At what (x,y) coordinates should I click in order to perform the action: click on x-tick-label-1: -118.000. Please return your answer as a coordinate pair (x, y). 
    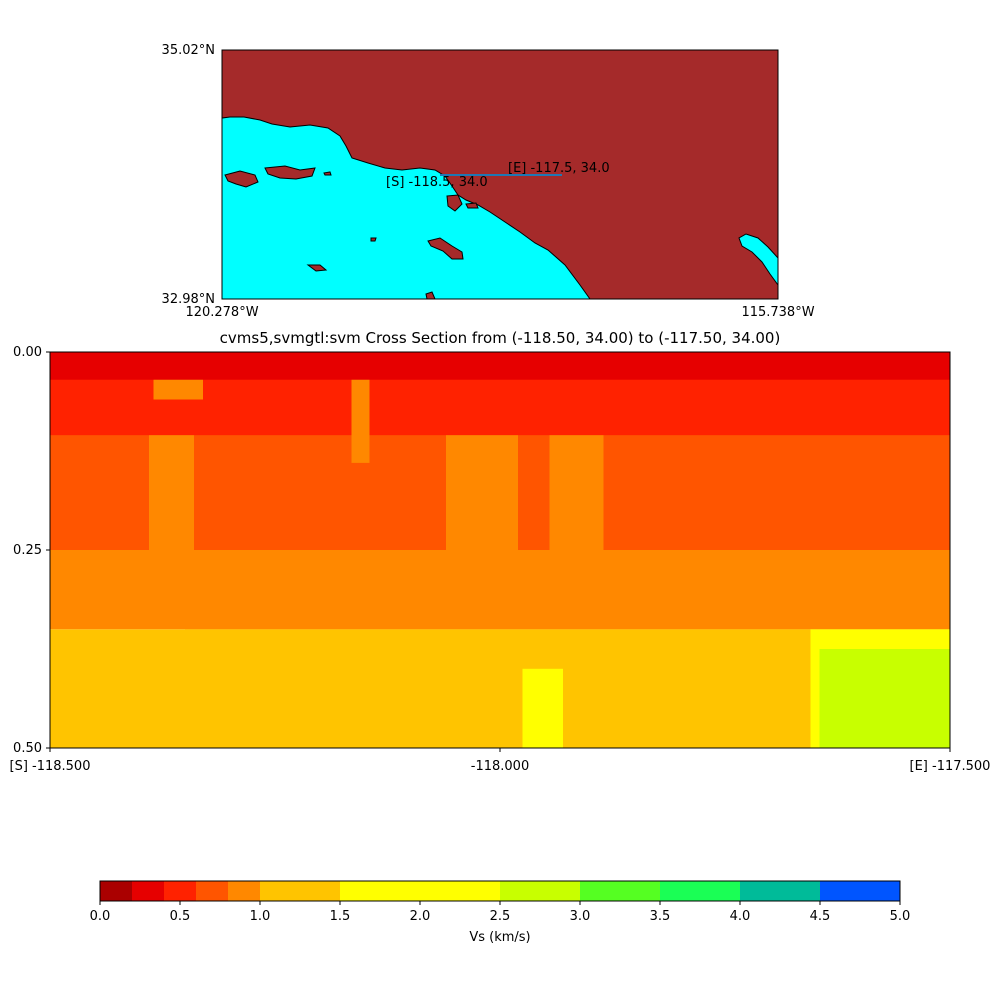
    Looking at the image, I should click on (500, 766).